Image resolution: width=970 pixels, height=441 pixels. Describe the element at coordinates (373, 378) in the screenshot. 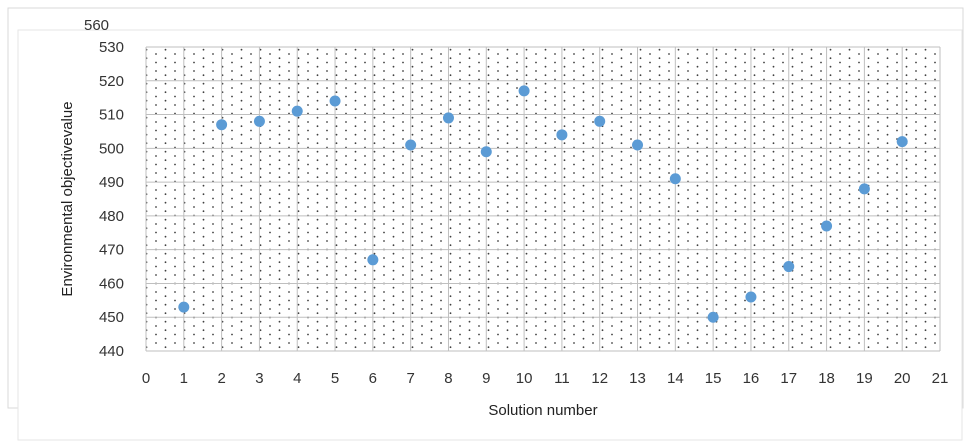

I see `x-tick-label: 6` at that location.